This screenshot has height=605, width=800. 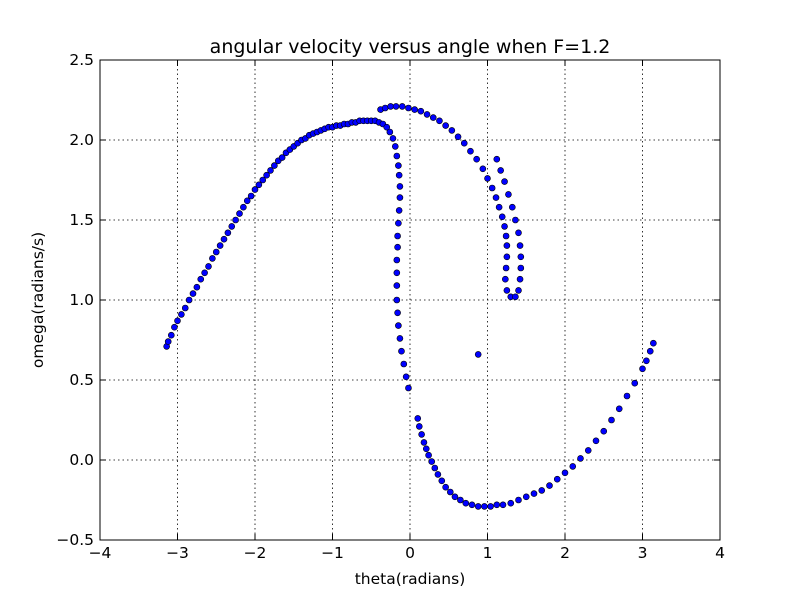 I want to click on y-tick-label: 0.0, so click(x=81, y=460).